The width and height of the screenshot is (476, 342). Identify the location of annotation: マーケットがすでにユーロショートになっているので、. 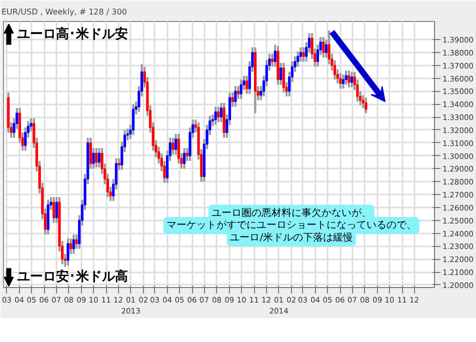
(291, 226).